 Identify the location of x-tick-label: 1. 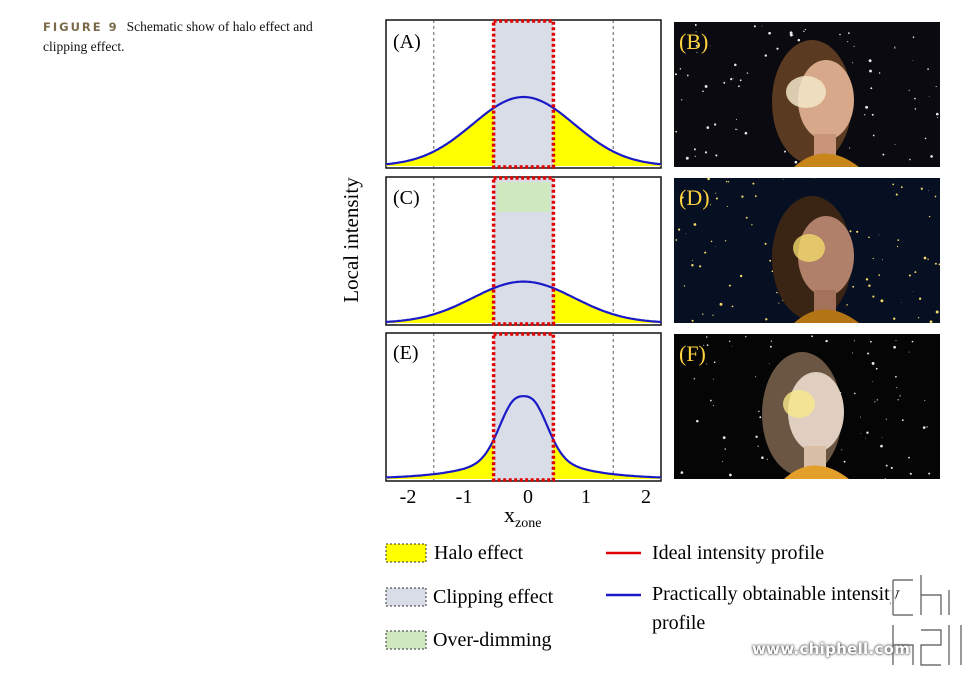
(586, 497).